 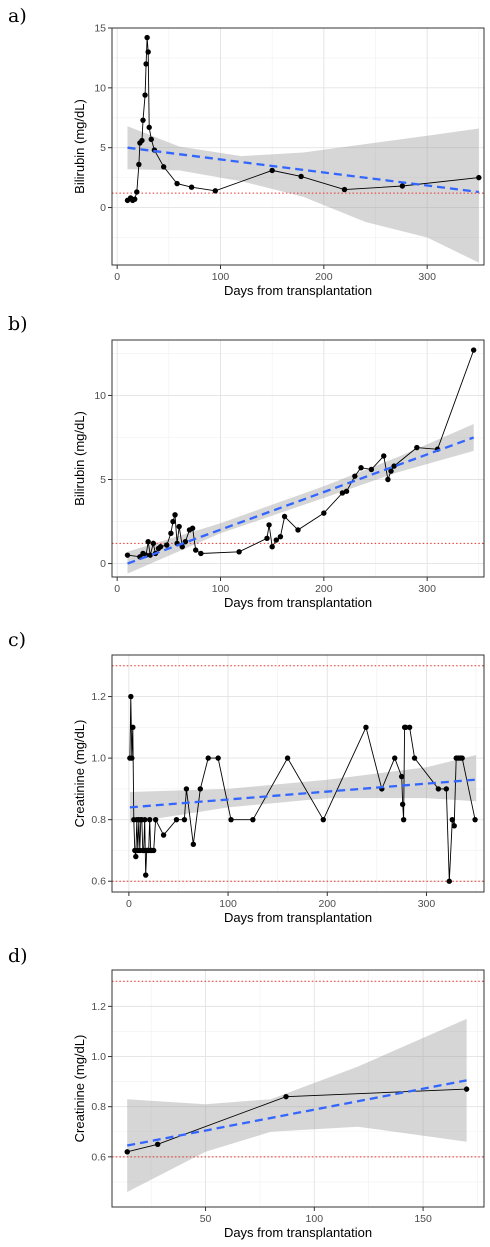 What do you see at coordinates (98, 1107) in the screenshot?
I see `y-tick-label: 0.8` at bounding box center [98, 1107].